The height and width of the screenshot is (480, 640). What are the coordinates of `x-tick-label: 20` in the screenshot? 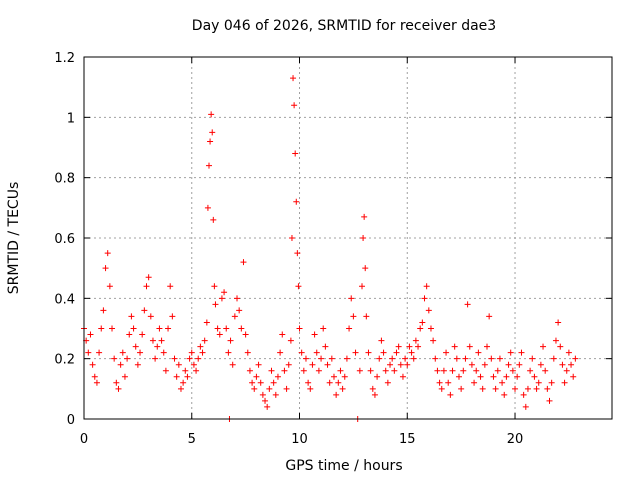 It's located at (515, 439).